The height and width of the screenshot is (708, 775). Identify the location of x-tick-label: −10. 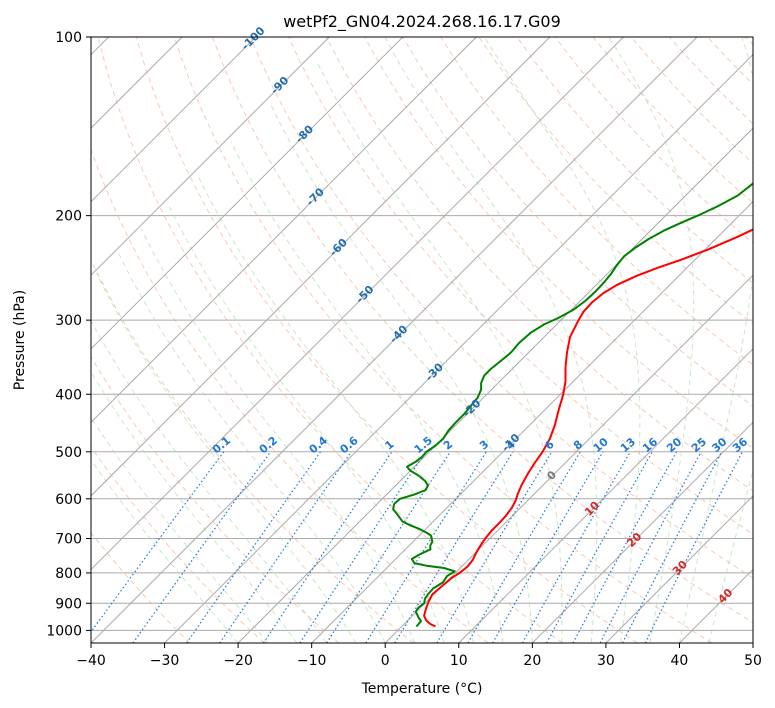
(312, 661).